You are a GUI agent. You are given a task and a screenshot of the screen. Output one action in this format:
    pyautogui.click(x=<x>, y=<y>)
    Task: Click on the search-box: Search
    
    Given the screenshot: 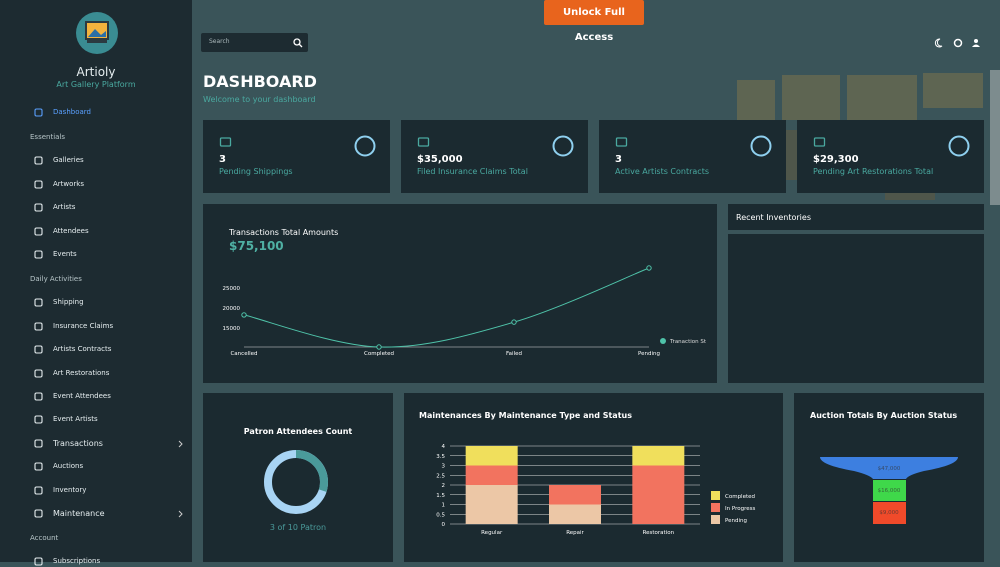 What is the action you would take?
    pyautogui.click(x=254, y=42)
    